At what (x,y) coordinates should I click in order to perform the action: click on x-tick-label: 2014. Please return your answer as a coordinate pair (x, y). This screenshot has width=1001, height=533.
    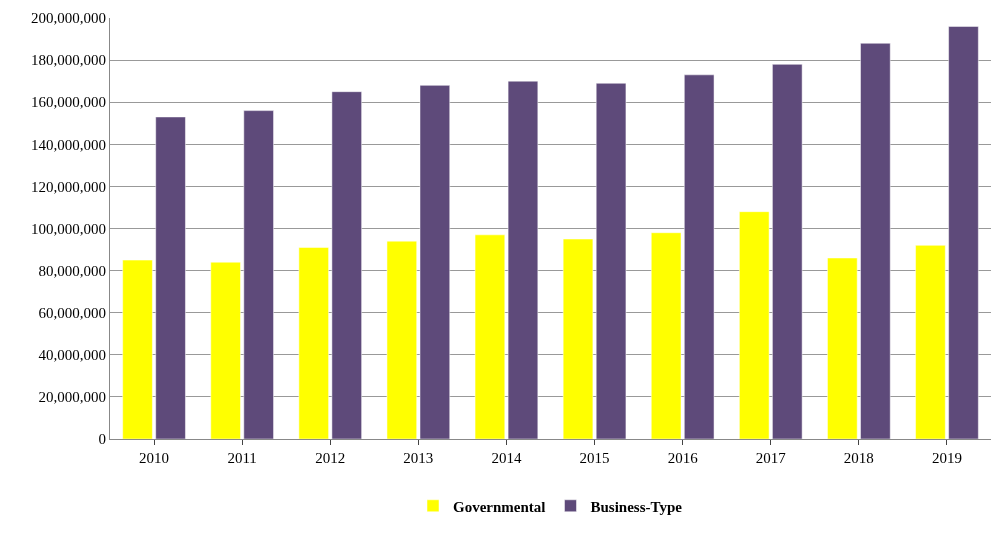
    Looking at the image, I should click on (506, 458).